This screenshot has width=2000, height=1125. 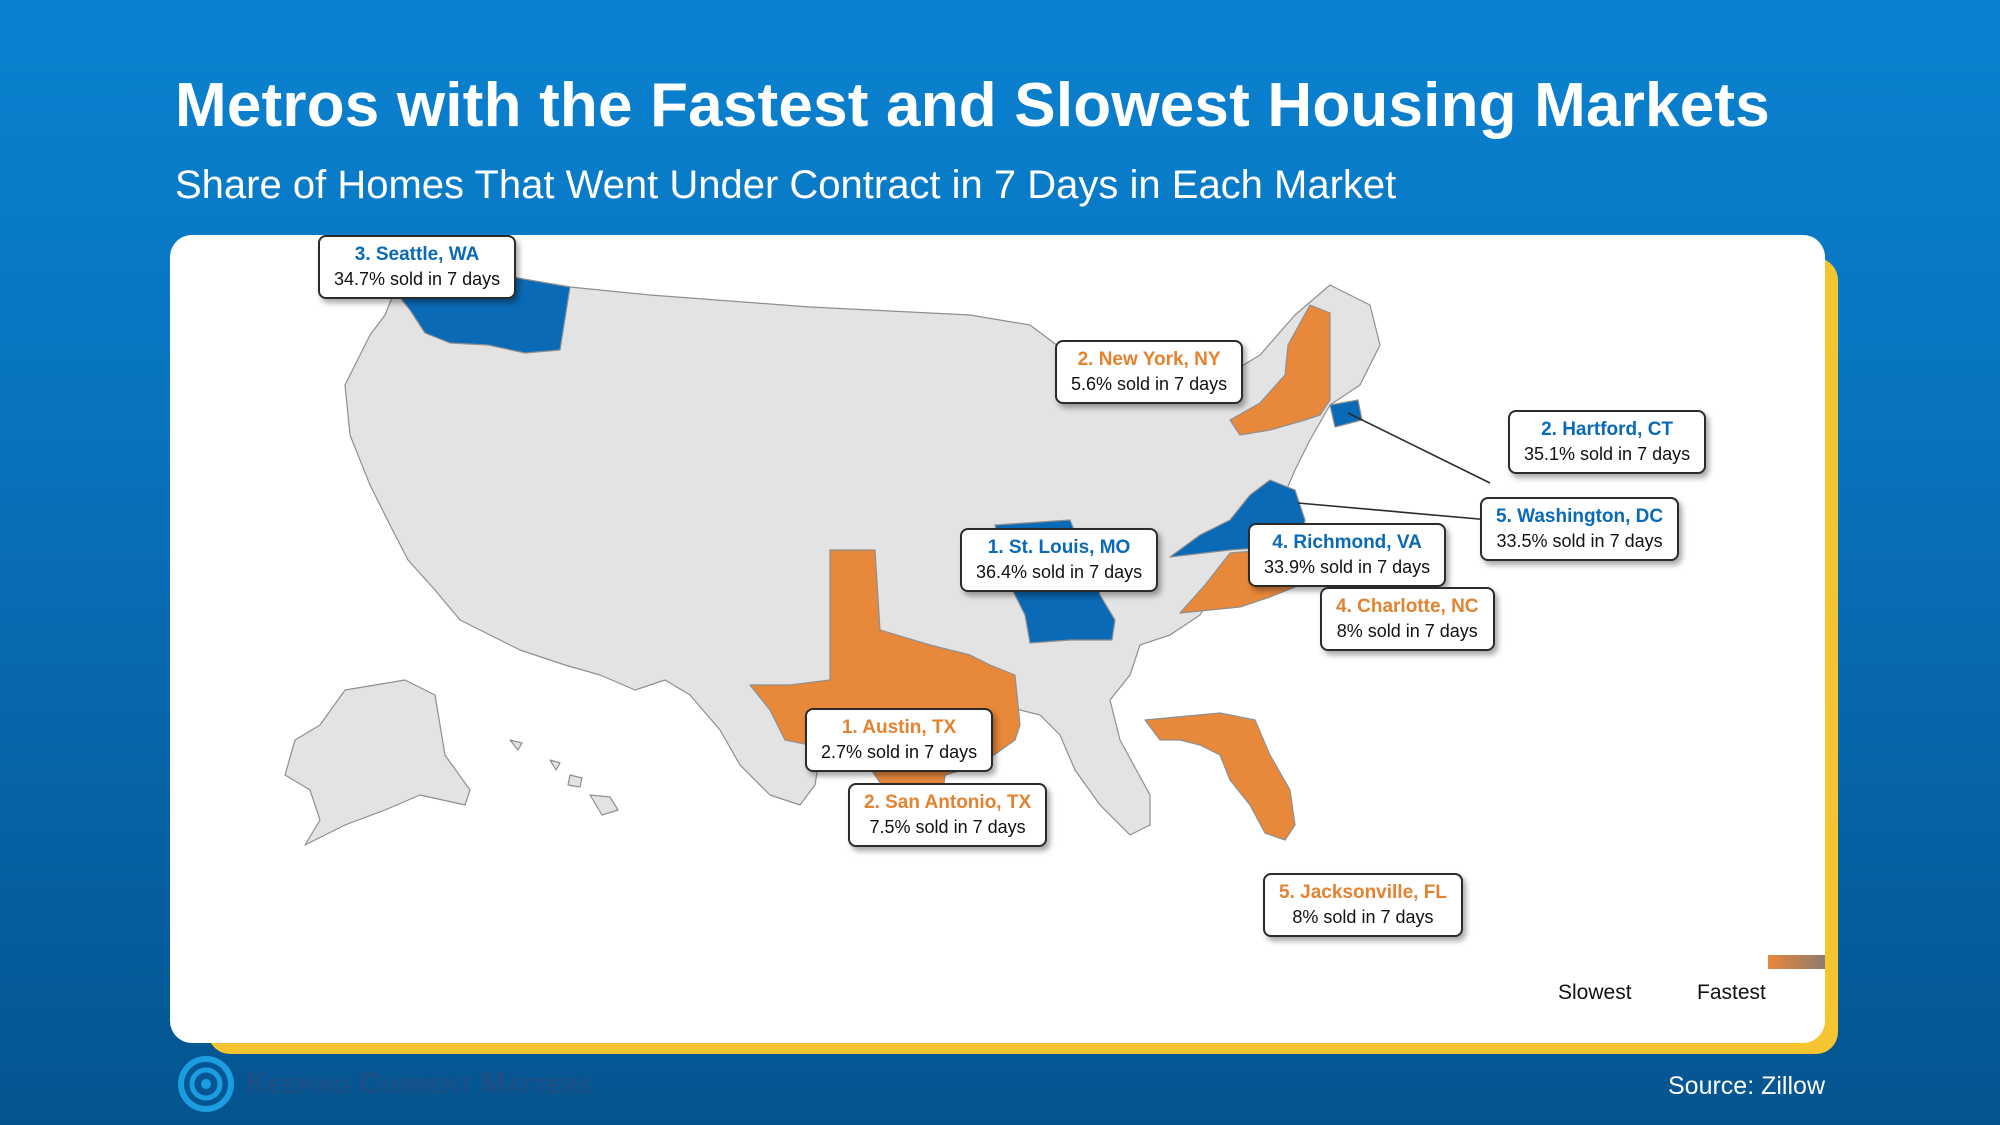 What do you see at coordinates (899, 740) in the screenshot?
I see `callout-austin: 1. Austin, TX 2.7% sold in 7 days` at bounding box center [899, 740].